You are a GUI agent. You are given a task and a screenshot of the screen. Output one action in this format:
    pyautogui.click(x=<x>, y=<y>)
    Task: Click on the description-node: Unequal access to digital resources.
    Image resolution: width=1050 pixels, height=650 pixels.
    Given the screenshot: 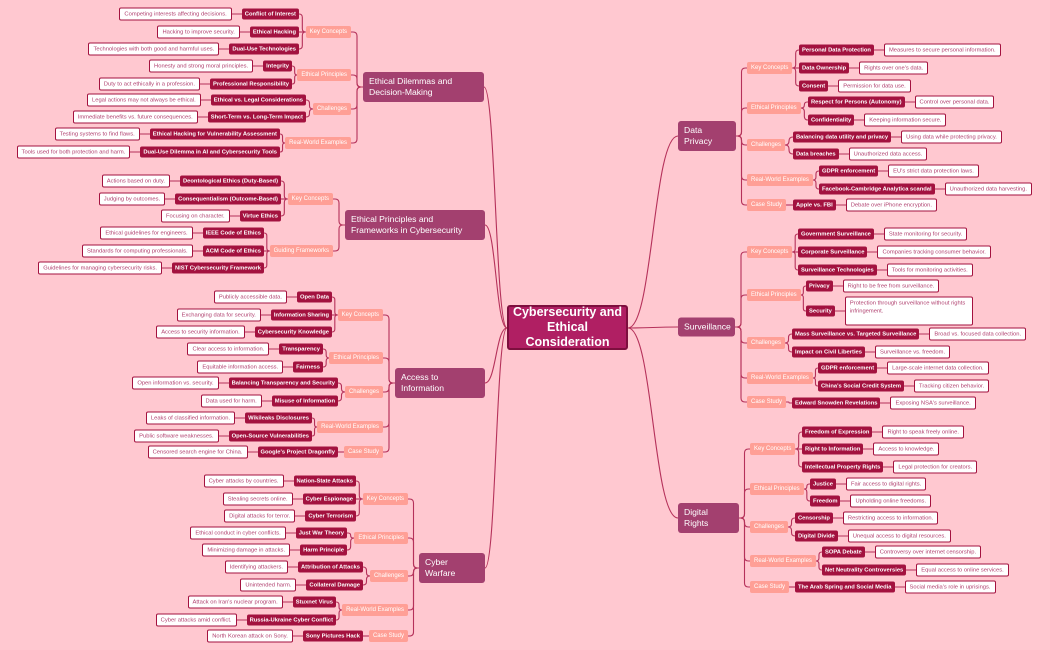 What is the action you would take?
    pyautogui.click(x=899, y=536)
    